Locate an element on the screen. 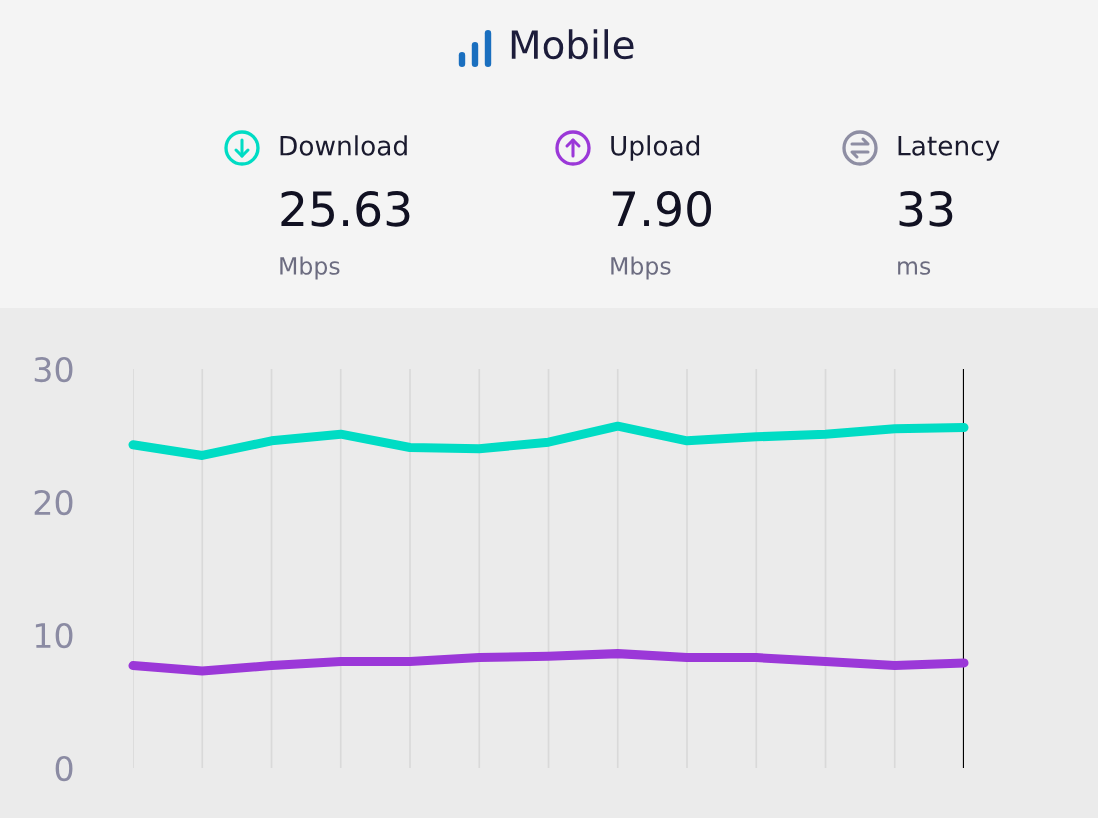 This screenshot has width=1098, height=818. text: 25.63 is located at coordinates (345, 208).